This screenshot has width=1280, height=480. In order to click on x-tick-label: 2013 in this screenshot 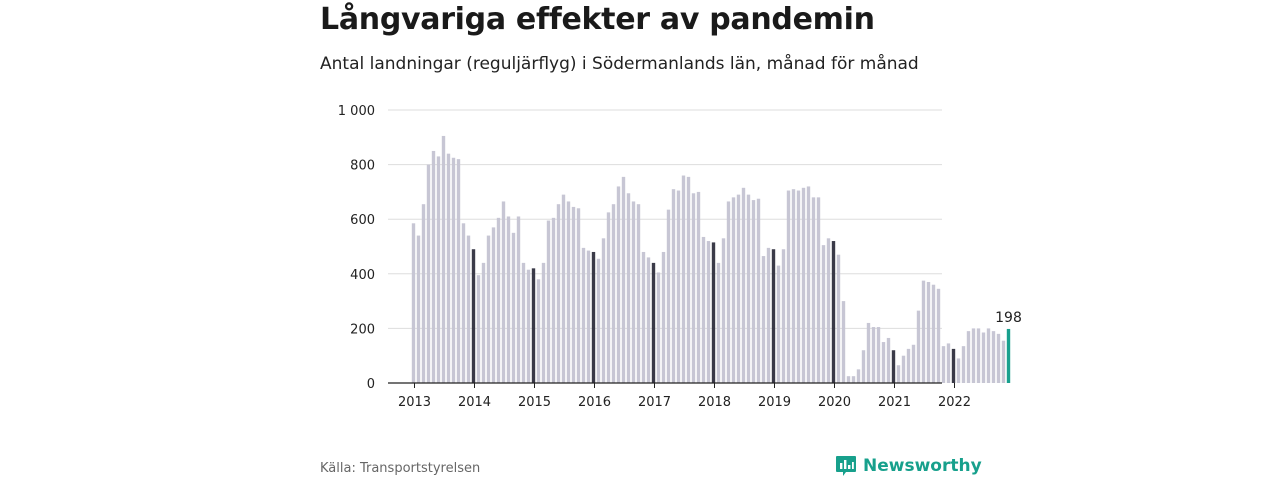, I will do `click(414, 402)`.